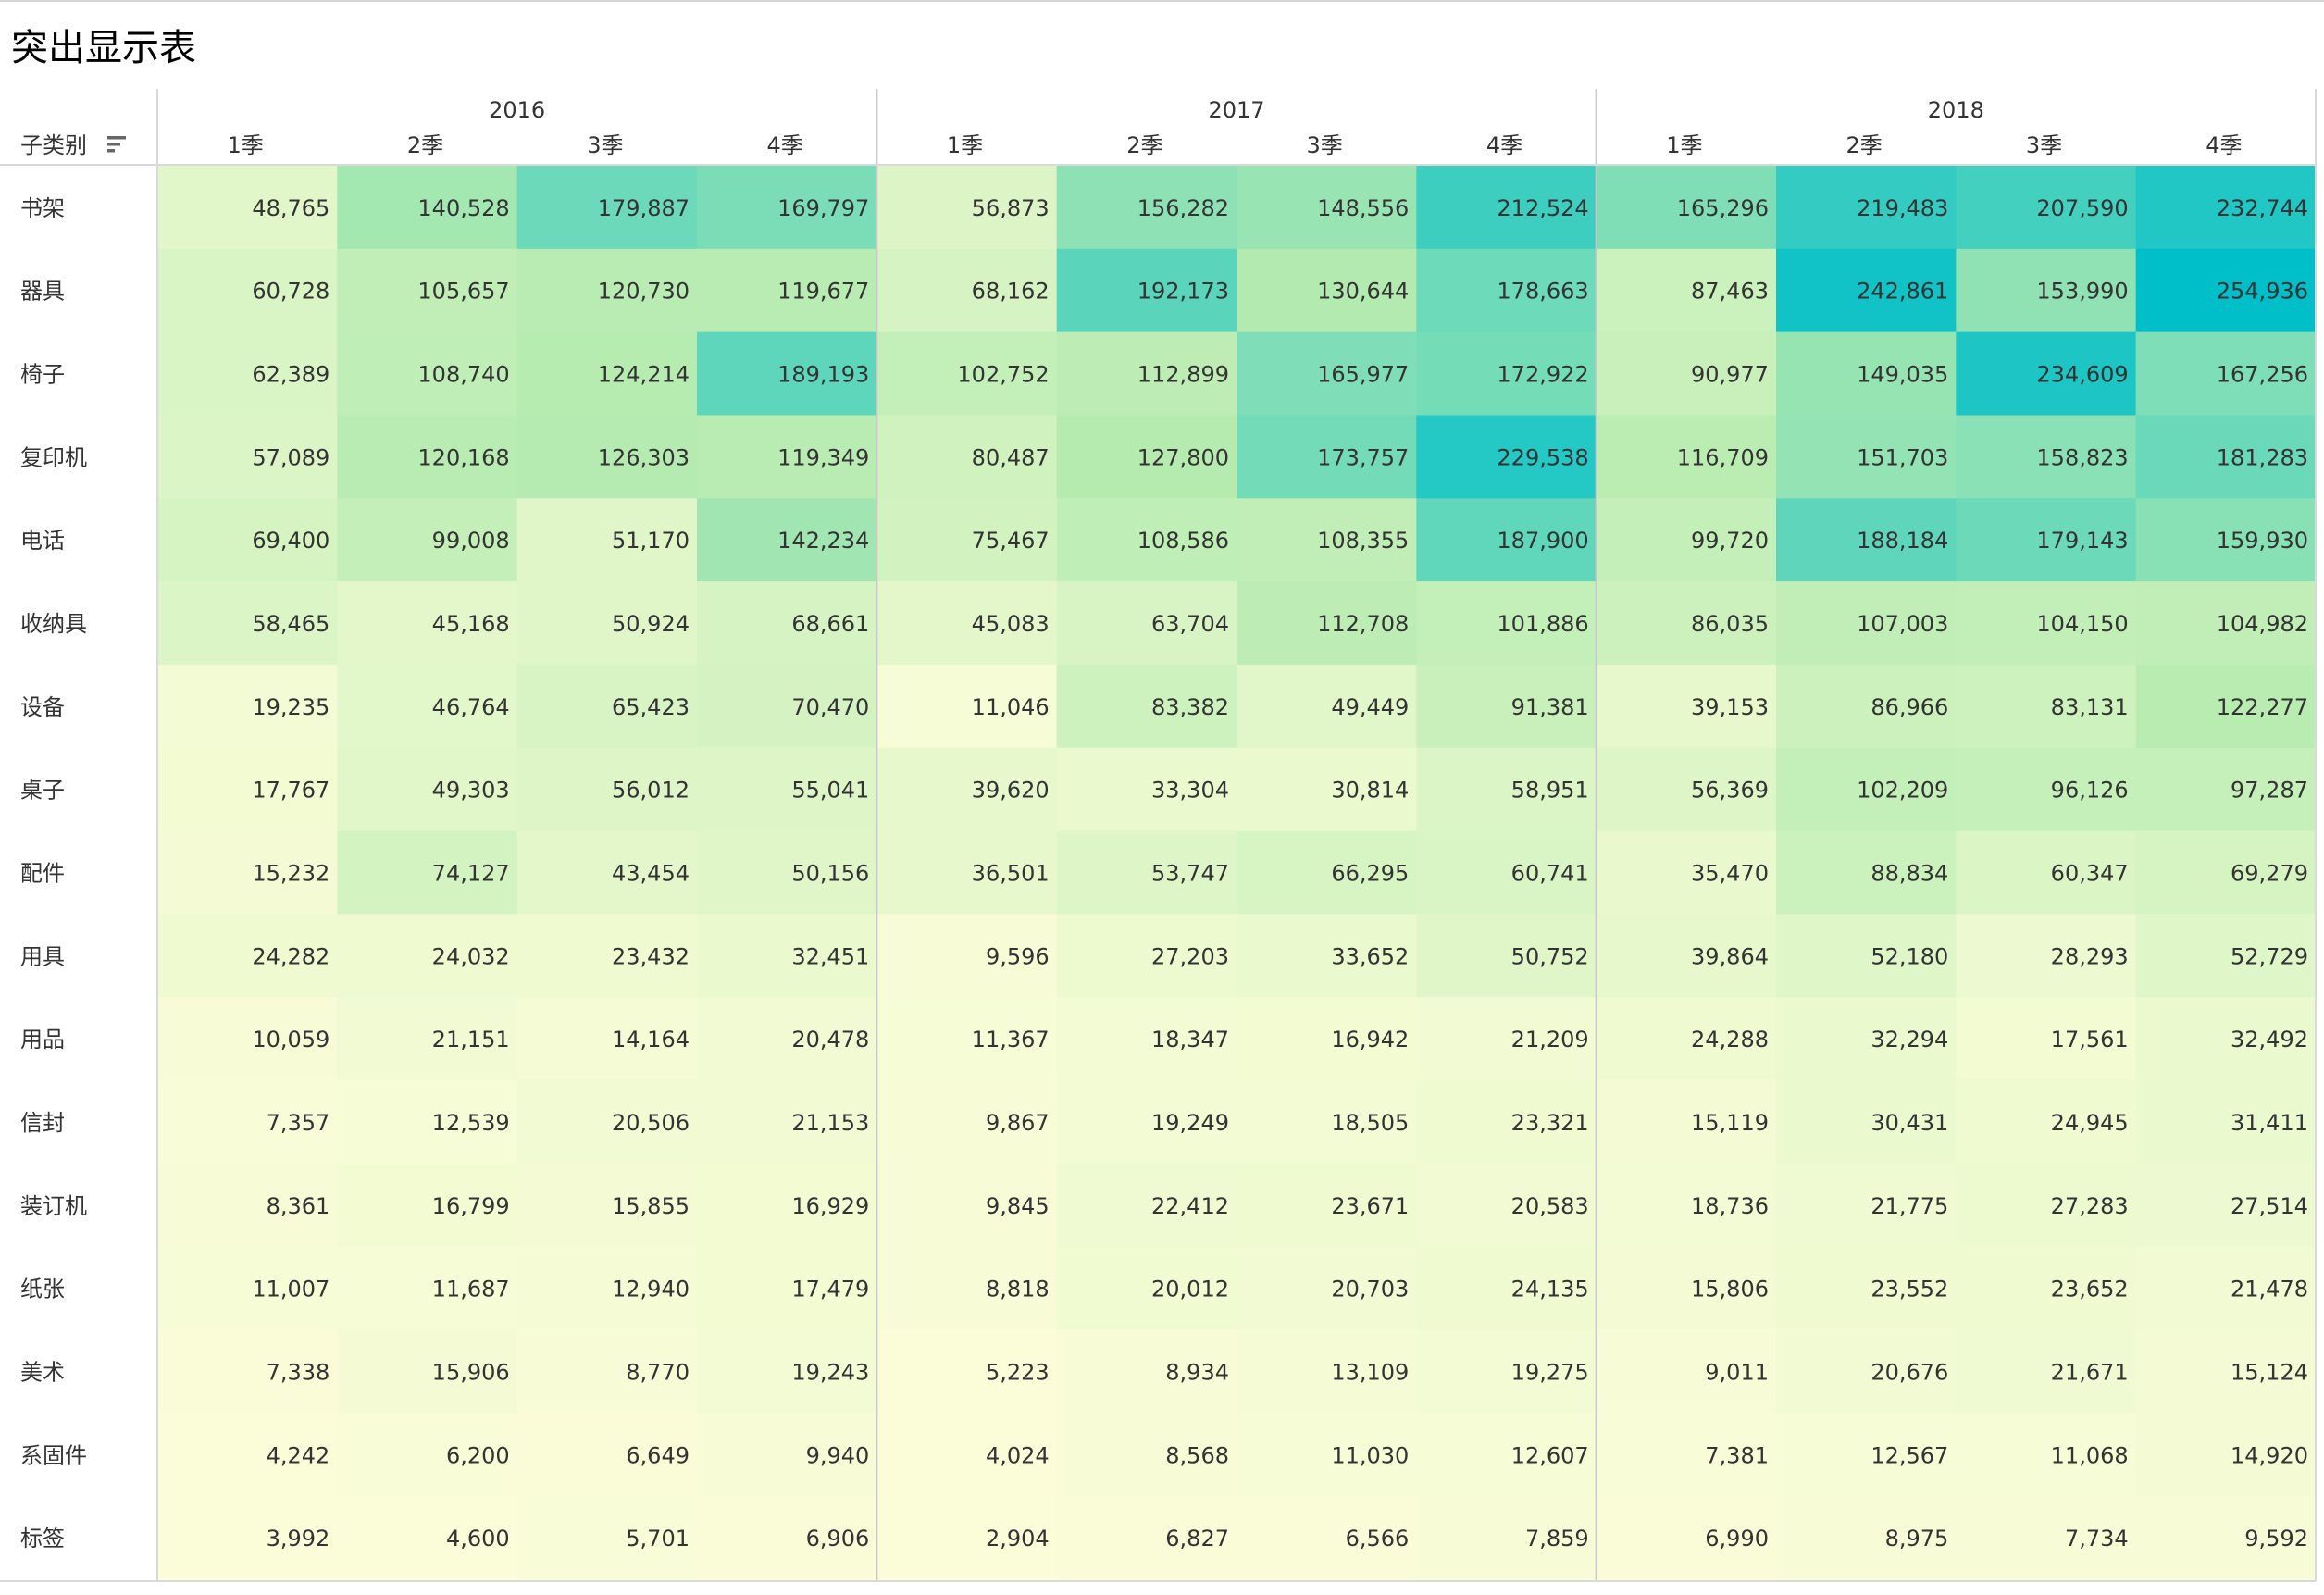  I want to click on cell-value-label: 12,940, so click(651, 1289).